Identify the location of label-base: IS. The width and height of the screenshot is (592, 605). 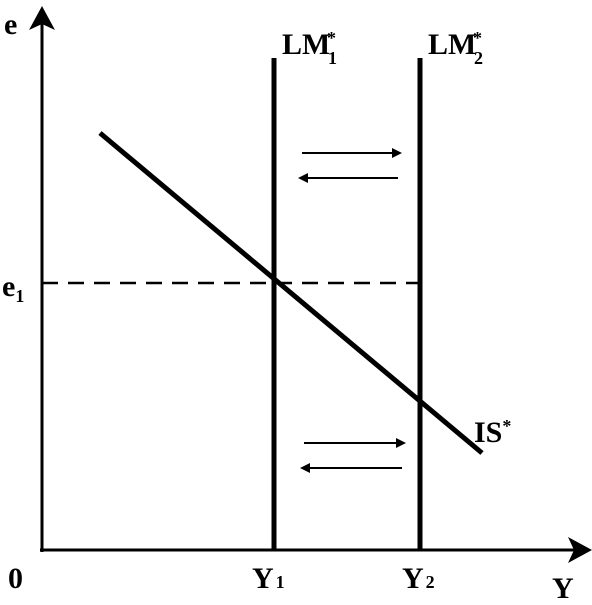
(488, 432).